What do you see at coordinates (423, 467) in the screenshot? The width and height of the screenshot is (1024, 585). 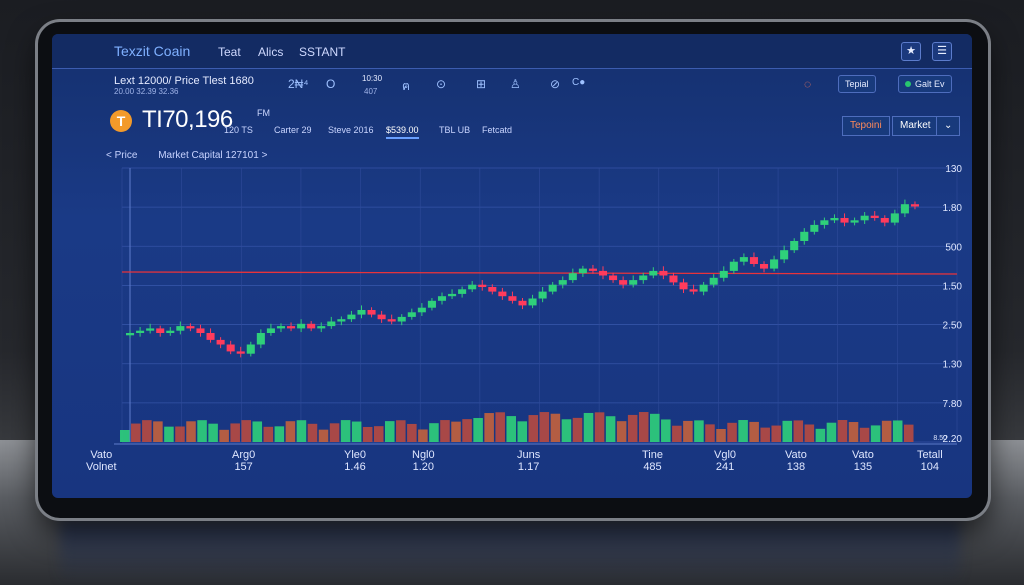 I see `footer-value: 1.20` at bounding box center [423, 467].